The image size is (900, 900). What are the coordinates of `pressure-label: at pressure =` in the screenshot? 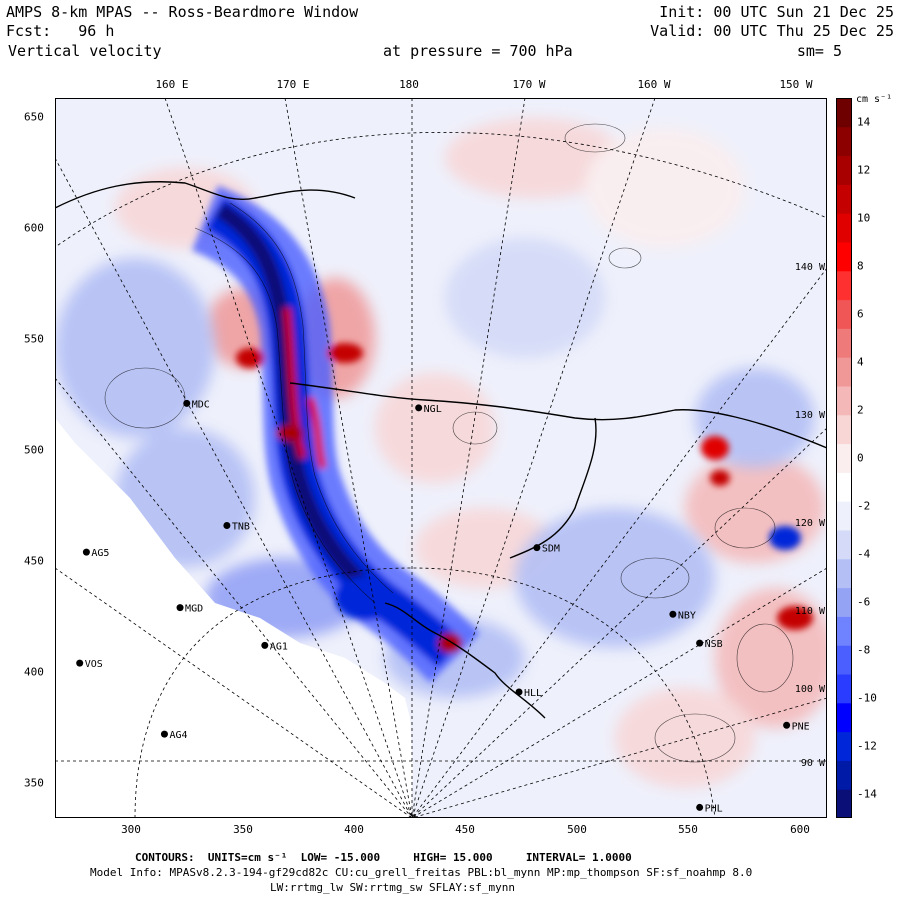 It's located at (442, 51).